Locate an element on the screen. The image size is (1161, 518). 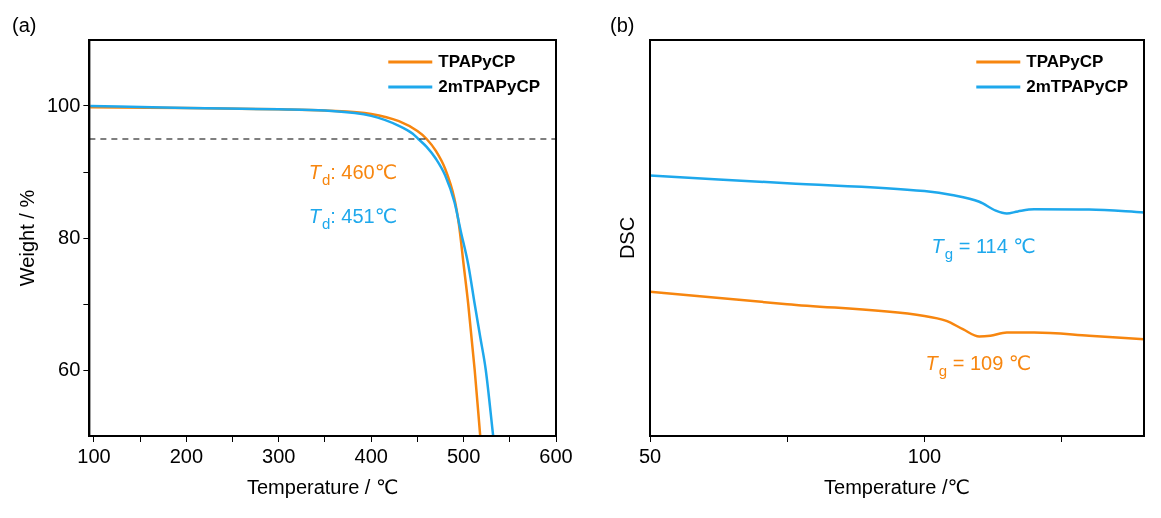
x-axis-title: Temperature /℃ is located at coordinates (897, 486).